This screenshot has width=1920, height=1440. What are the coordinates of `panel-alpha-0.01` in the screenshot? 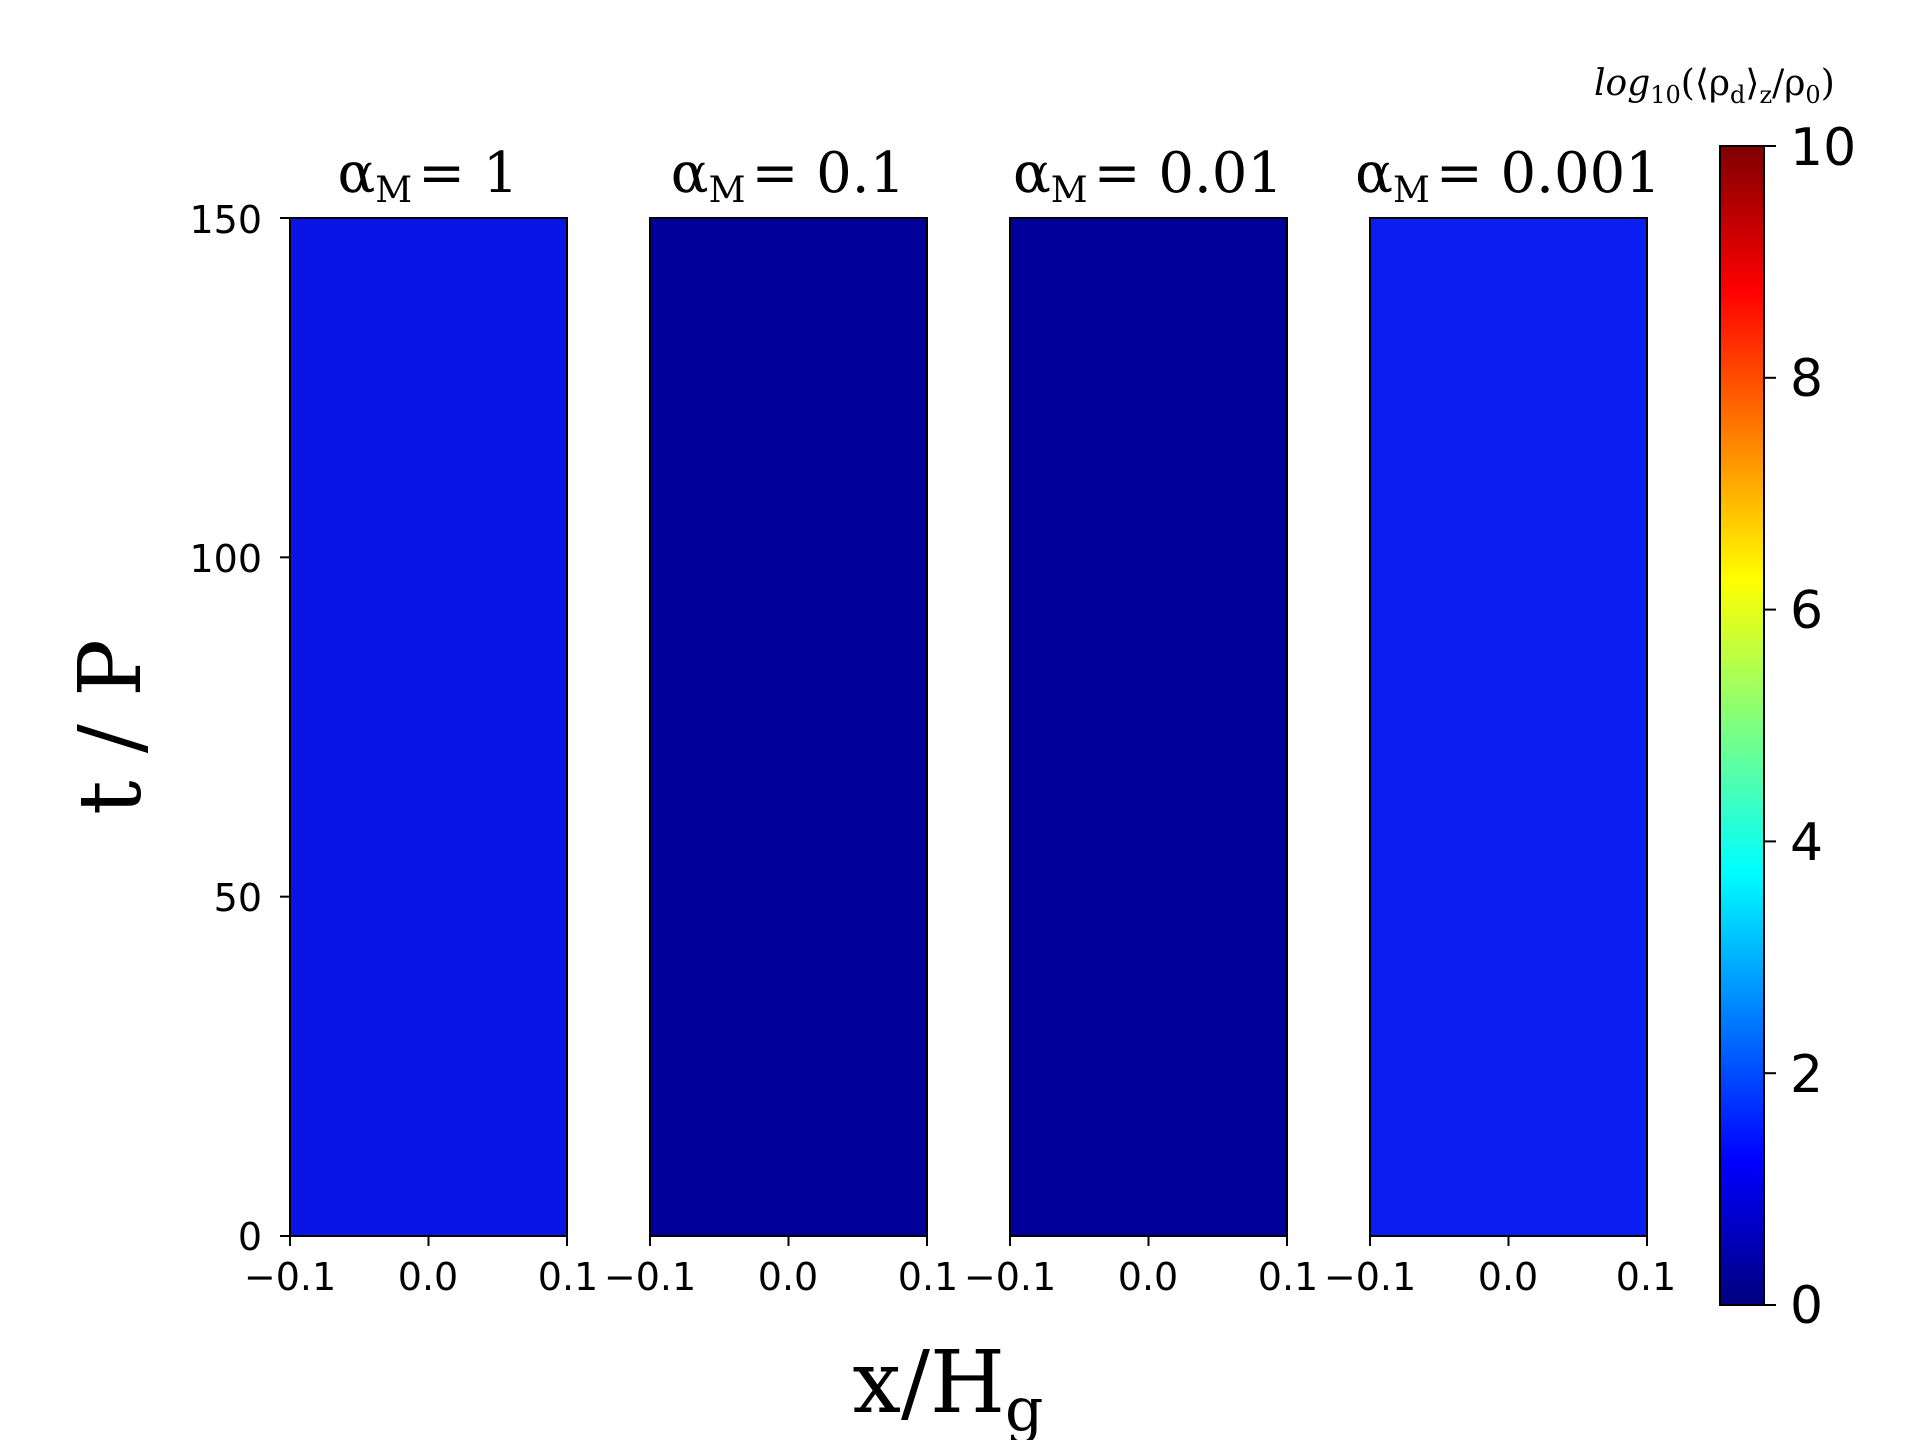 It's located at (1148, 731).